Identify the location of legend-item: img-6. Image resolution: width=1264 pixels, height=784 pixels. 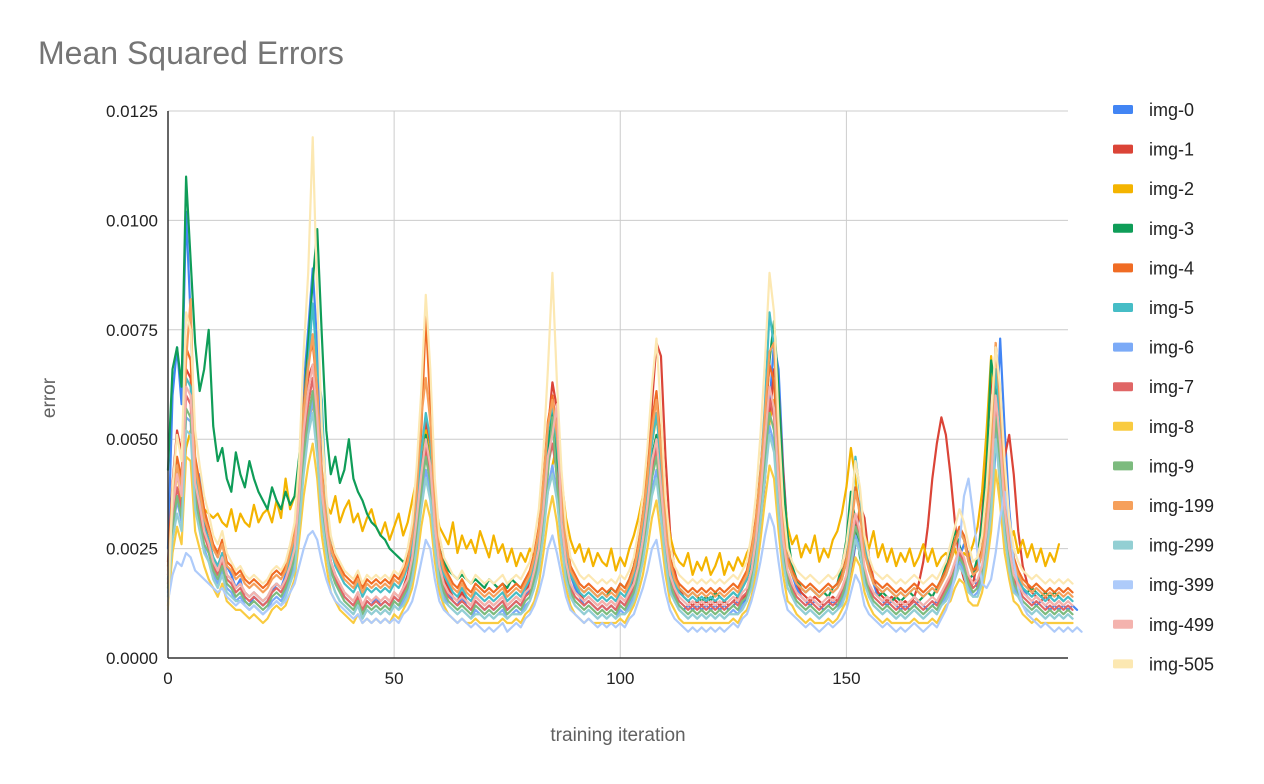
(1153, 348).